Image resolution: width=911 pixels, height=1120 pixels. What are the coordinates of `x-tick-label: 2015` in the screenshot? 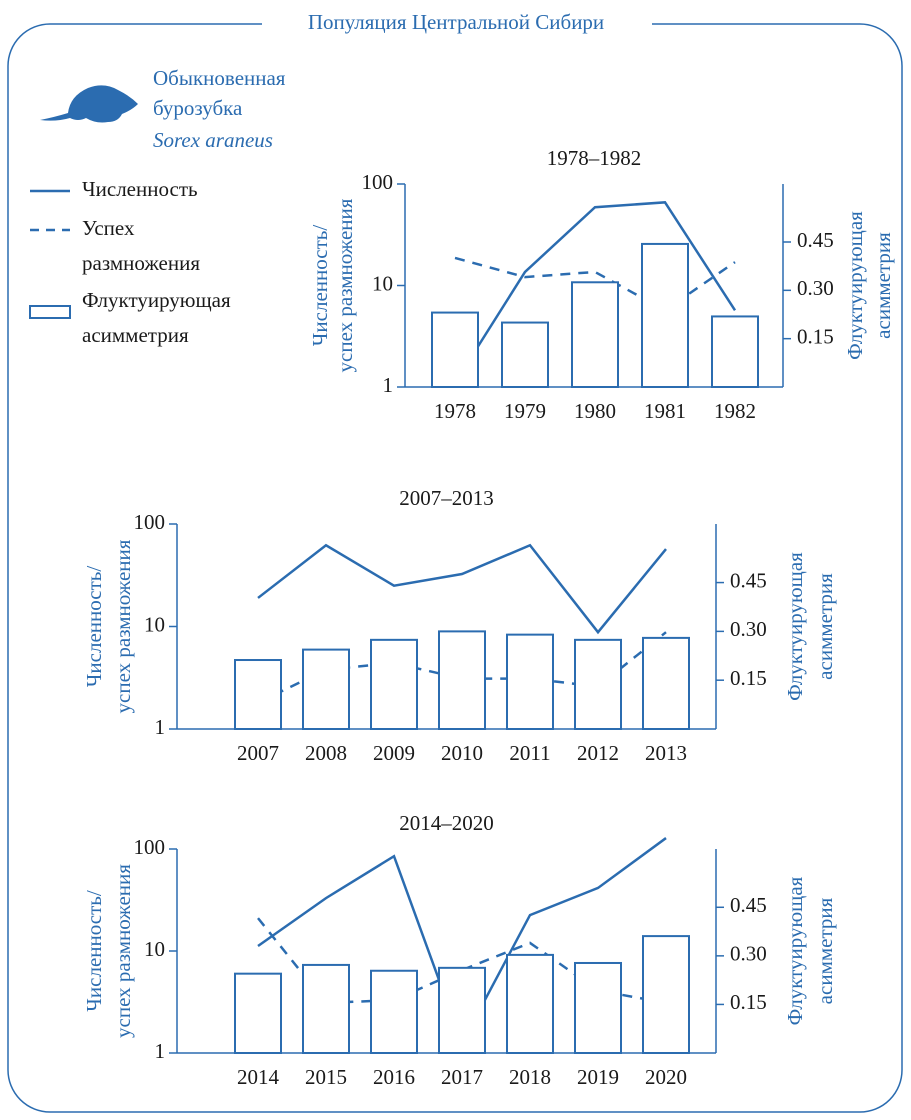 It's located at (326, 1077).